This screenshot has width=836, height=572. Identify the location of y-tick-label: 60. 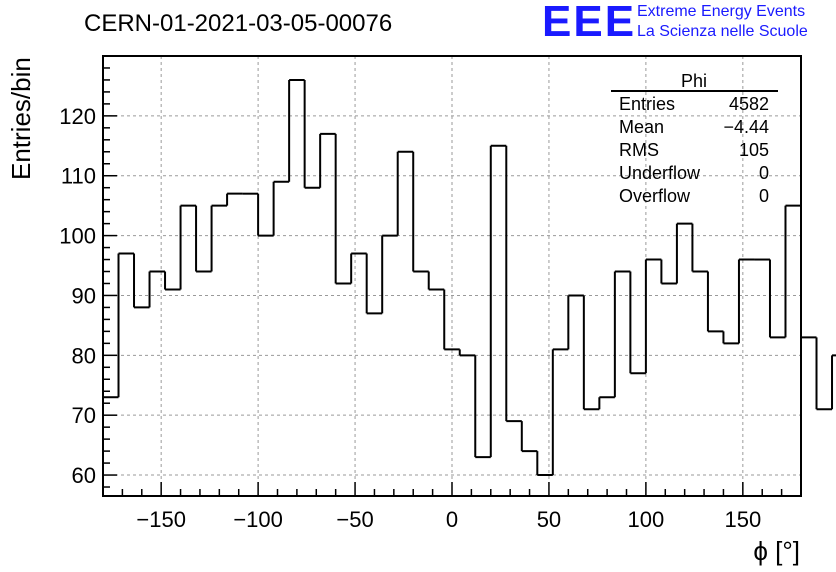
(84, 475).